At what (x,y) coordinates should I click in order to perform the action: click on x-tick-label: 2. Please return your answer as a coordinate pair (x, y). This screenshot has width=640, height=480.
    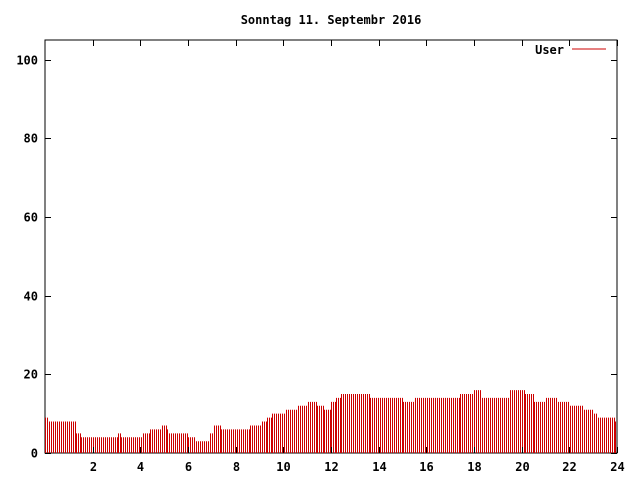
    Looking at the image, I should click on (93, 467).